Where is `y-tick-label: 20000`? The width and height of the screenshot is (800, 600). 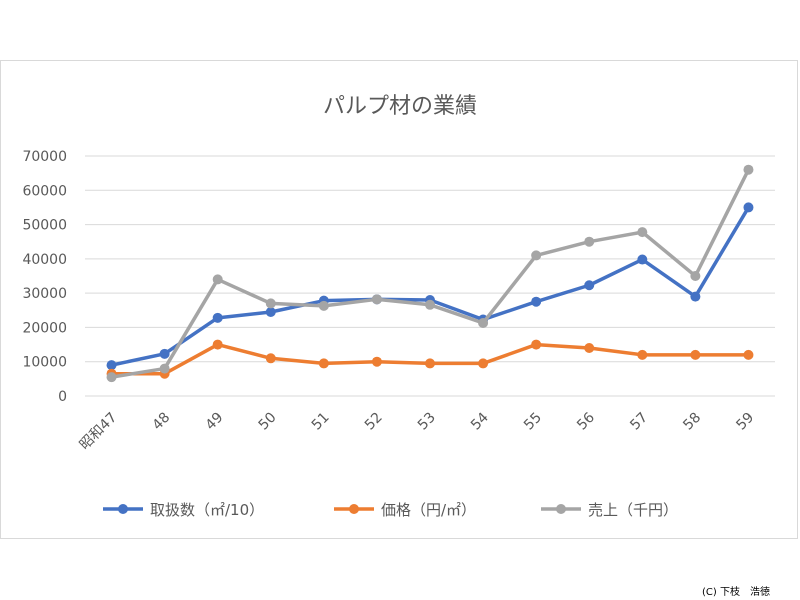 y-tick-label: 20000 is located at coordinates (44, 328).